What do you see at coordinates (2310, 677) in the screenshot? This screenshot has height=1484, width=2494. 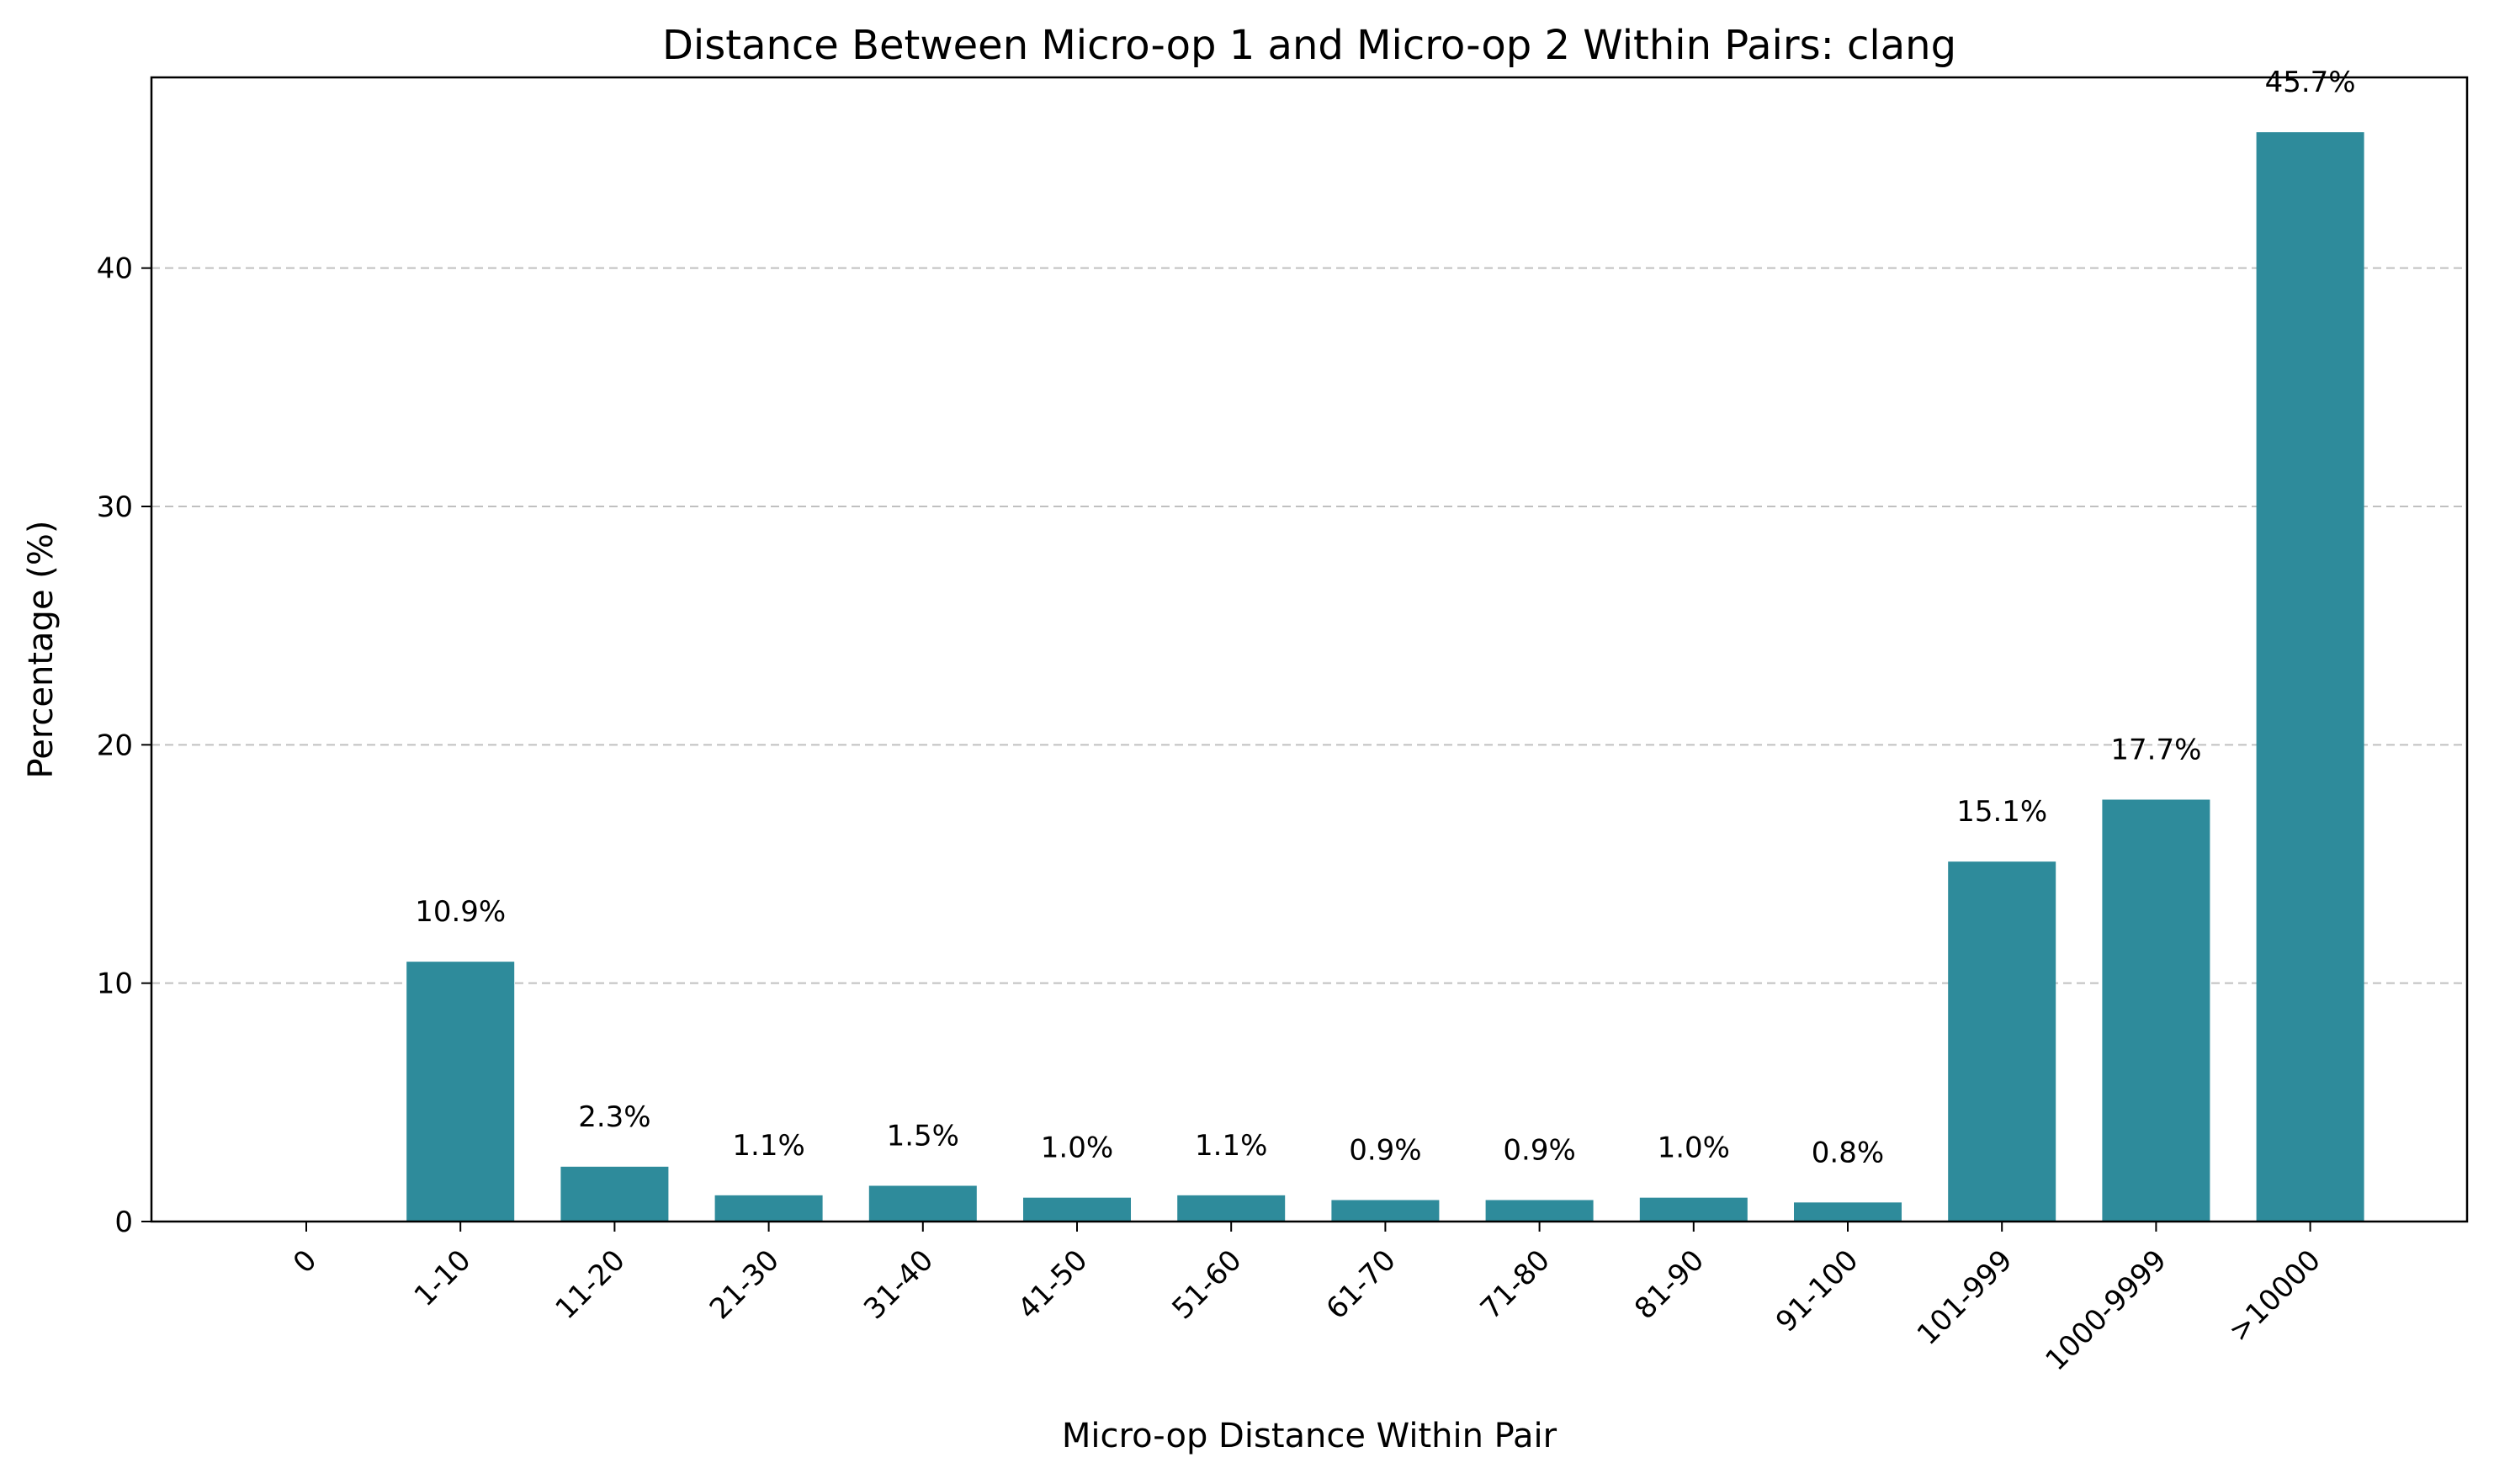 I see `bar->10000` at bounding box center [2310, 677].